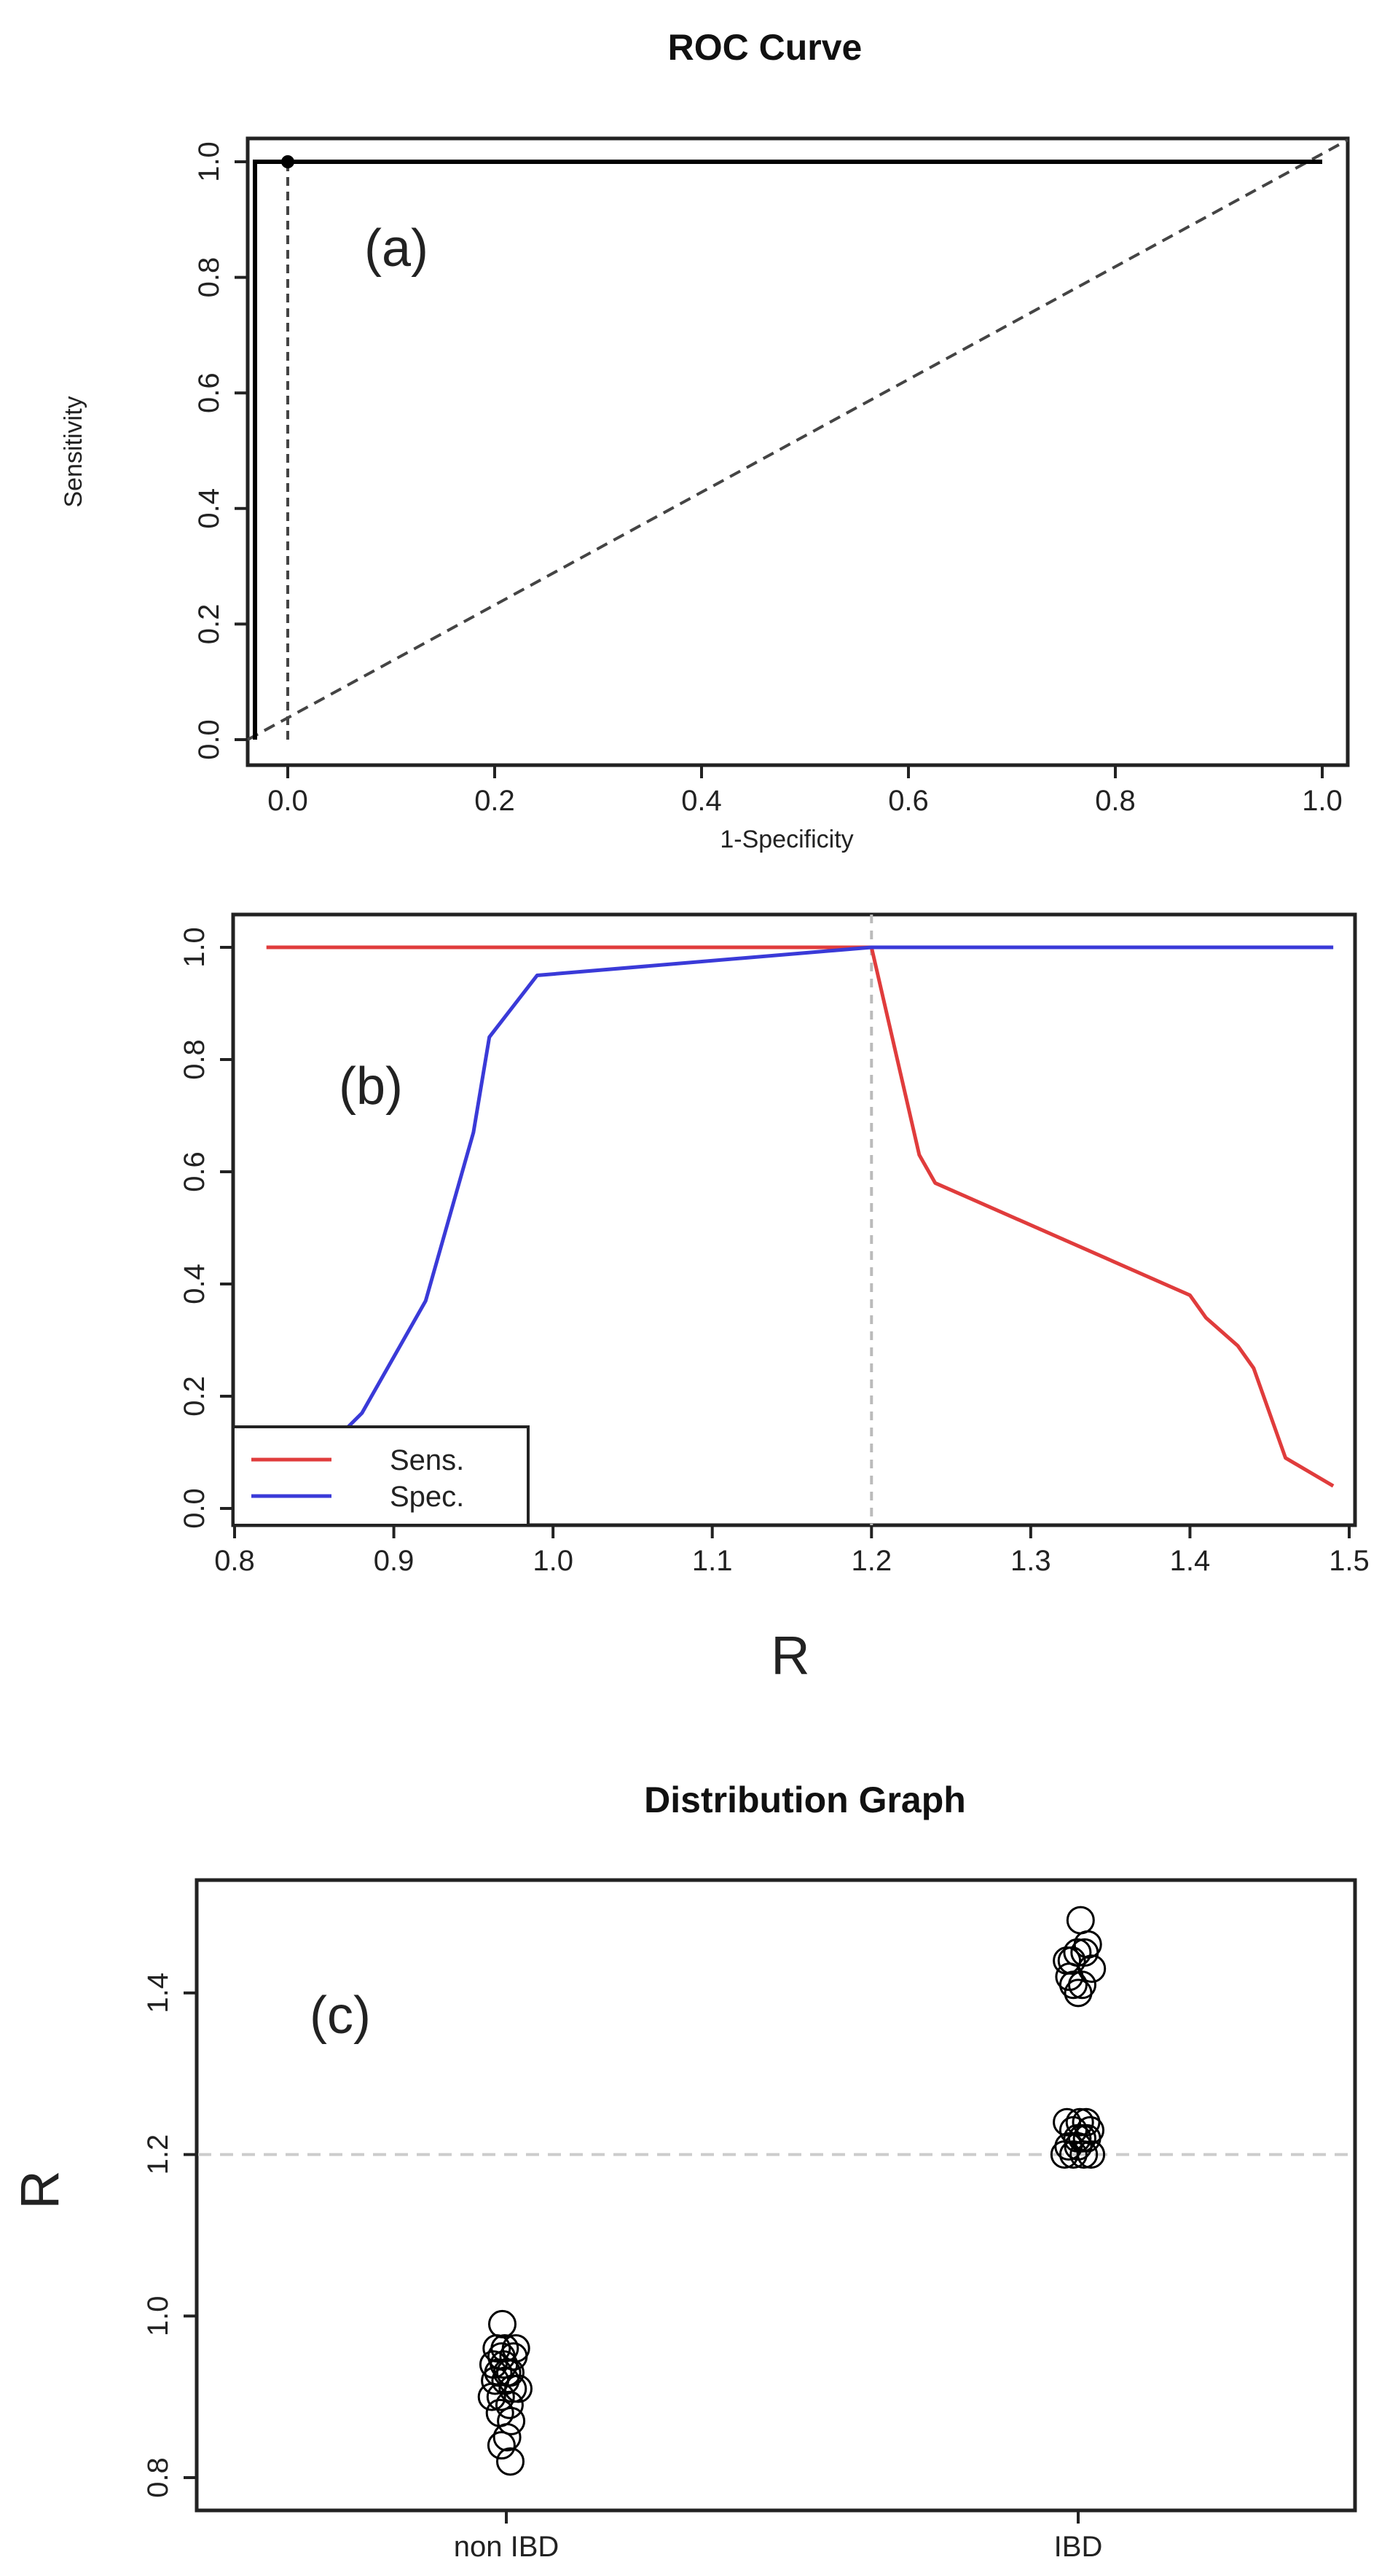 This screenshot has height=2576, width=1398. Describe the element at coordinates (427, 1497) in the screenshot. I see `legend-label-spec: Spec.` at that location.